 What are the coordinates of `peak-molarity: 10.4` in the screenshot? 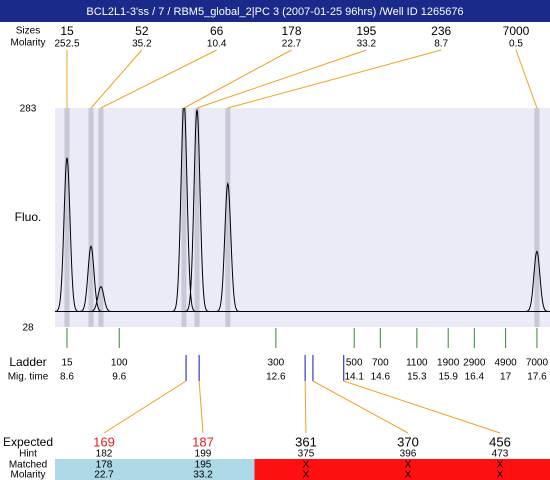 It's located at (217, 44).